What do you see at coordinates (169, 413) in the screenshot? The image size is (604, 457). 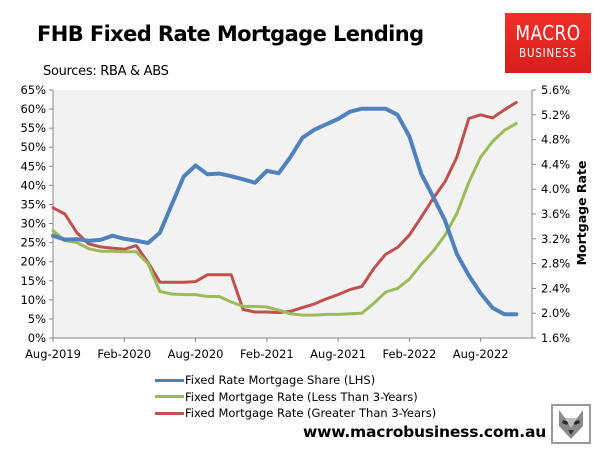 I see `legend-swatch-greater-3yr` at bounding box center [169, 413].